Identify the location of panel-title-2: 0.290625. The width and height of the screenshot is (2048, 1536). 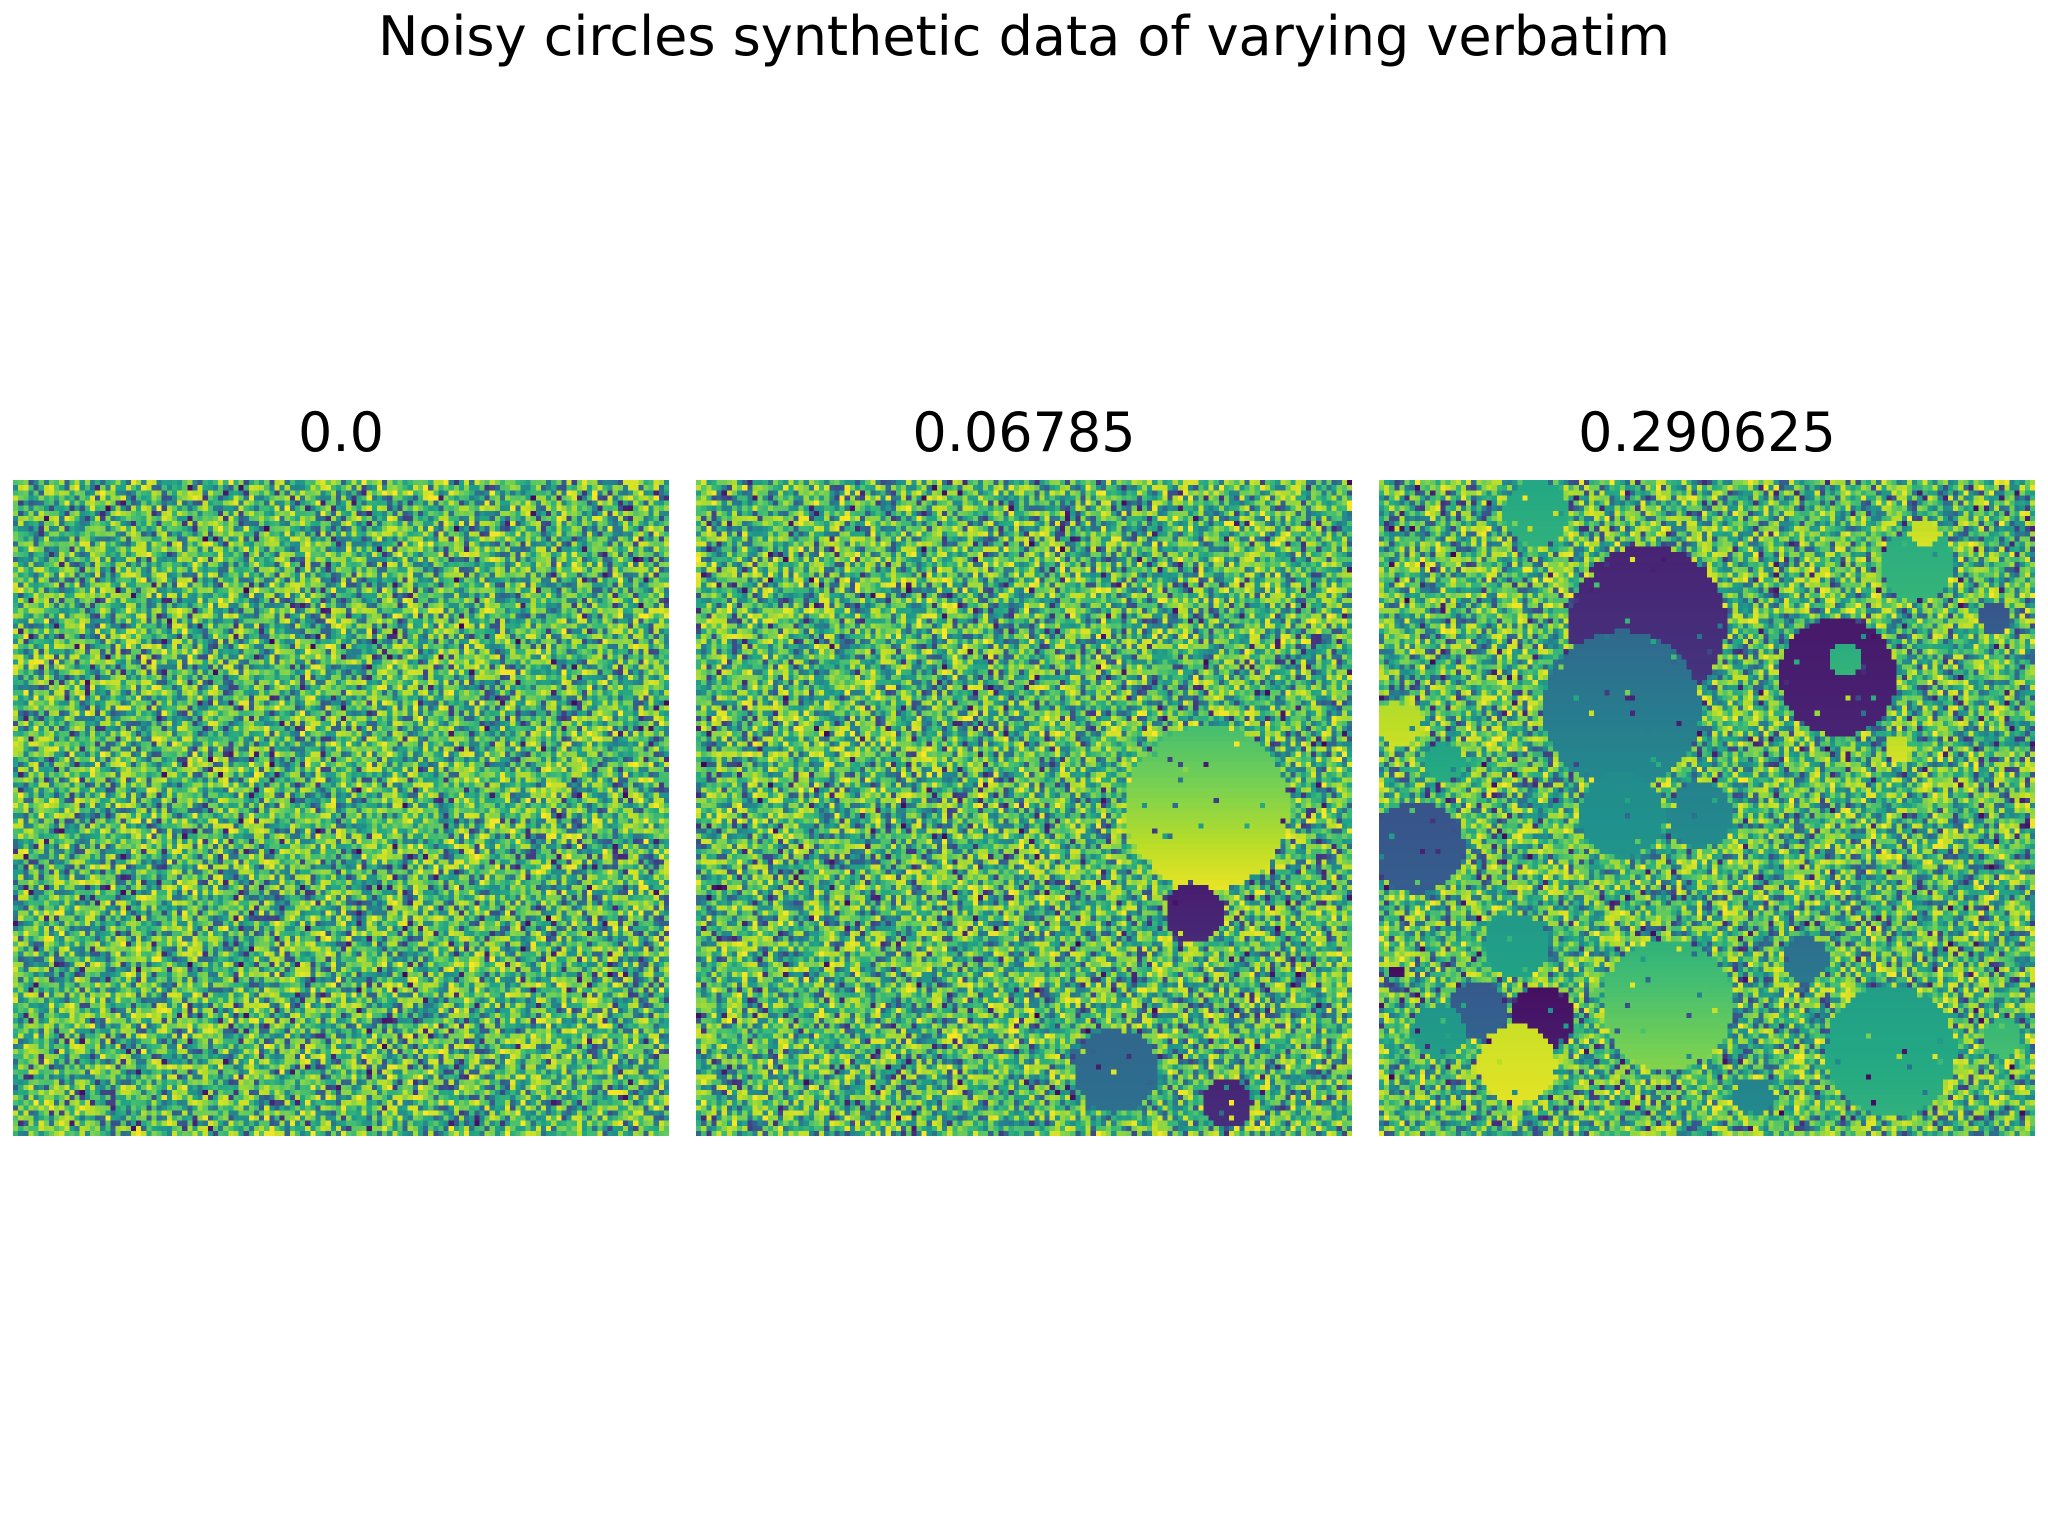
(1707, 432).